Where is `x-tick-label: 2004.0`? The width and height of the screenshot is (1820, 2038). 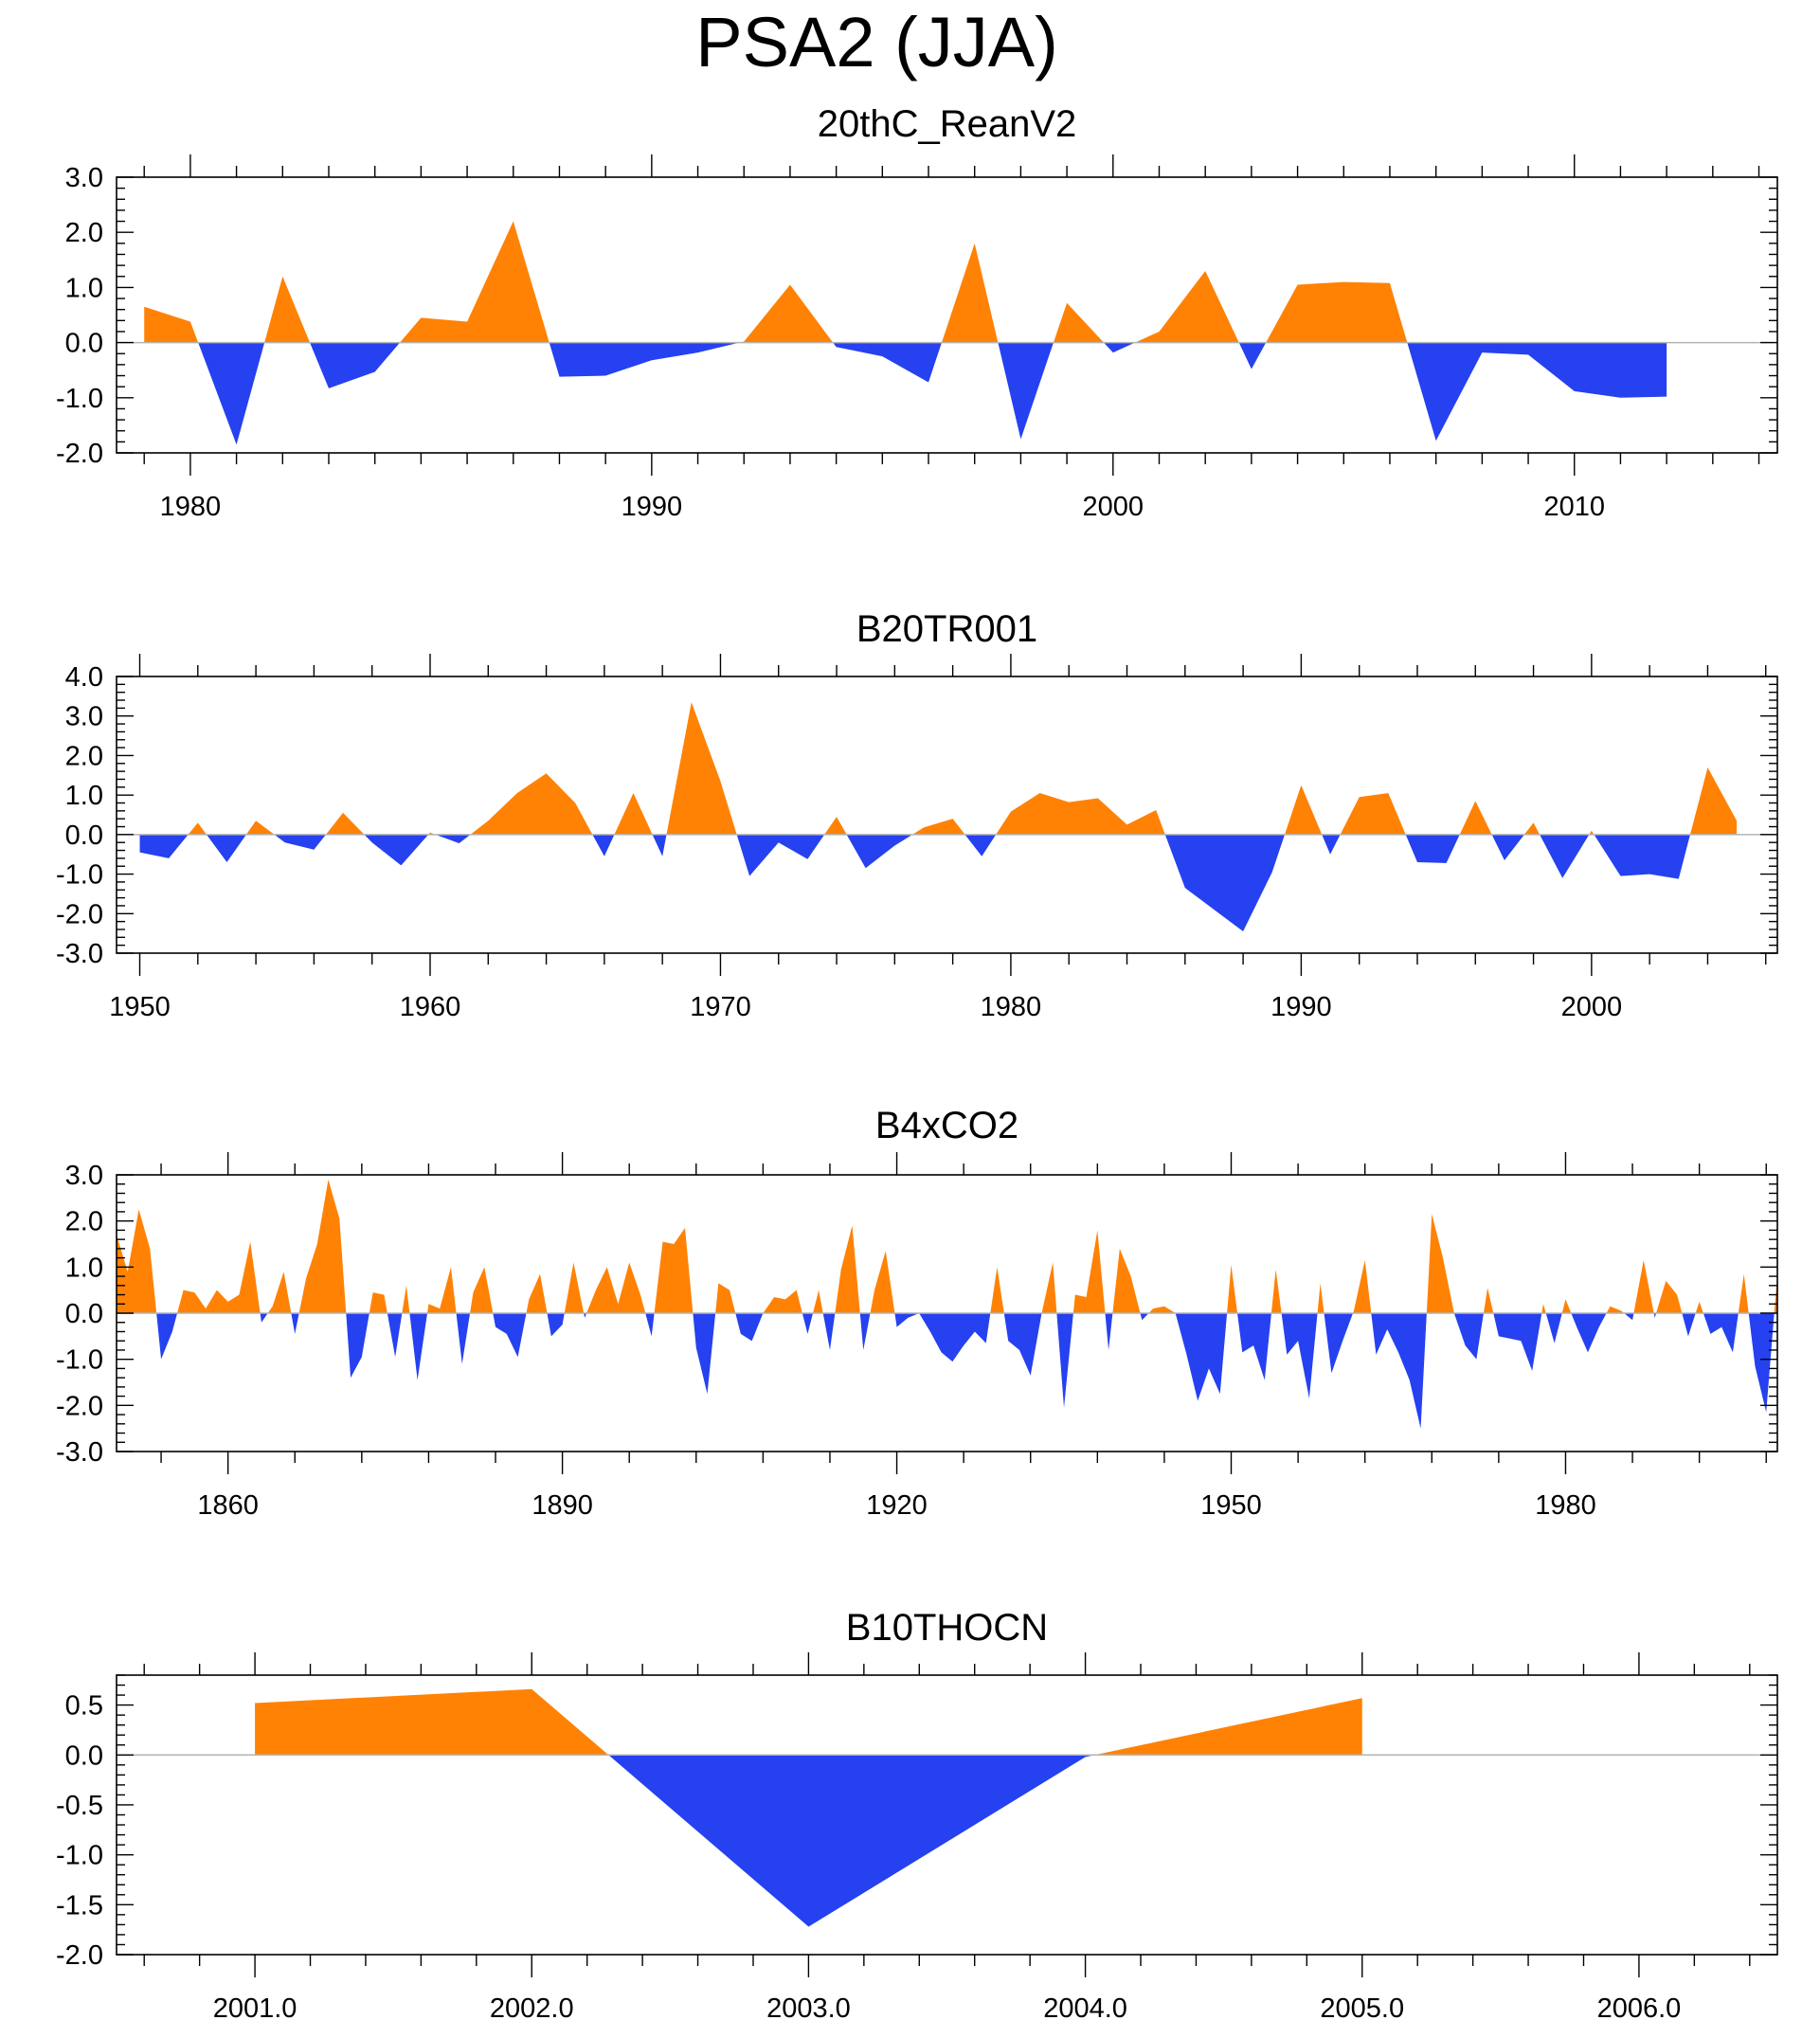 x-tick-label: 2004.0 is located at coordinates (1085, 2008).